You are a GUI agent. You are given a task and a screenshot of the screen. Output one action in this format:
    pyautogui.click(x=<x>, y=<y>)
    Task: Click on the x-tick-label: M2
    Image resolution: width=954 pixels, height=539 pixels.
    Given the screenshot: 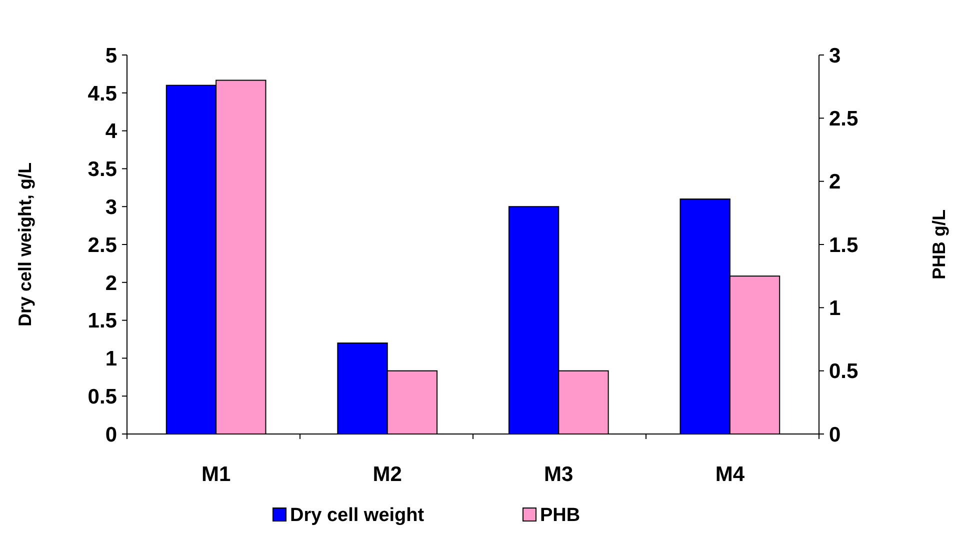 What is the action you would take?
    pyautogui.click(x=387, y=474)
    